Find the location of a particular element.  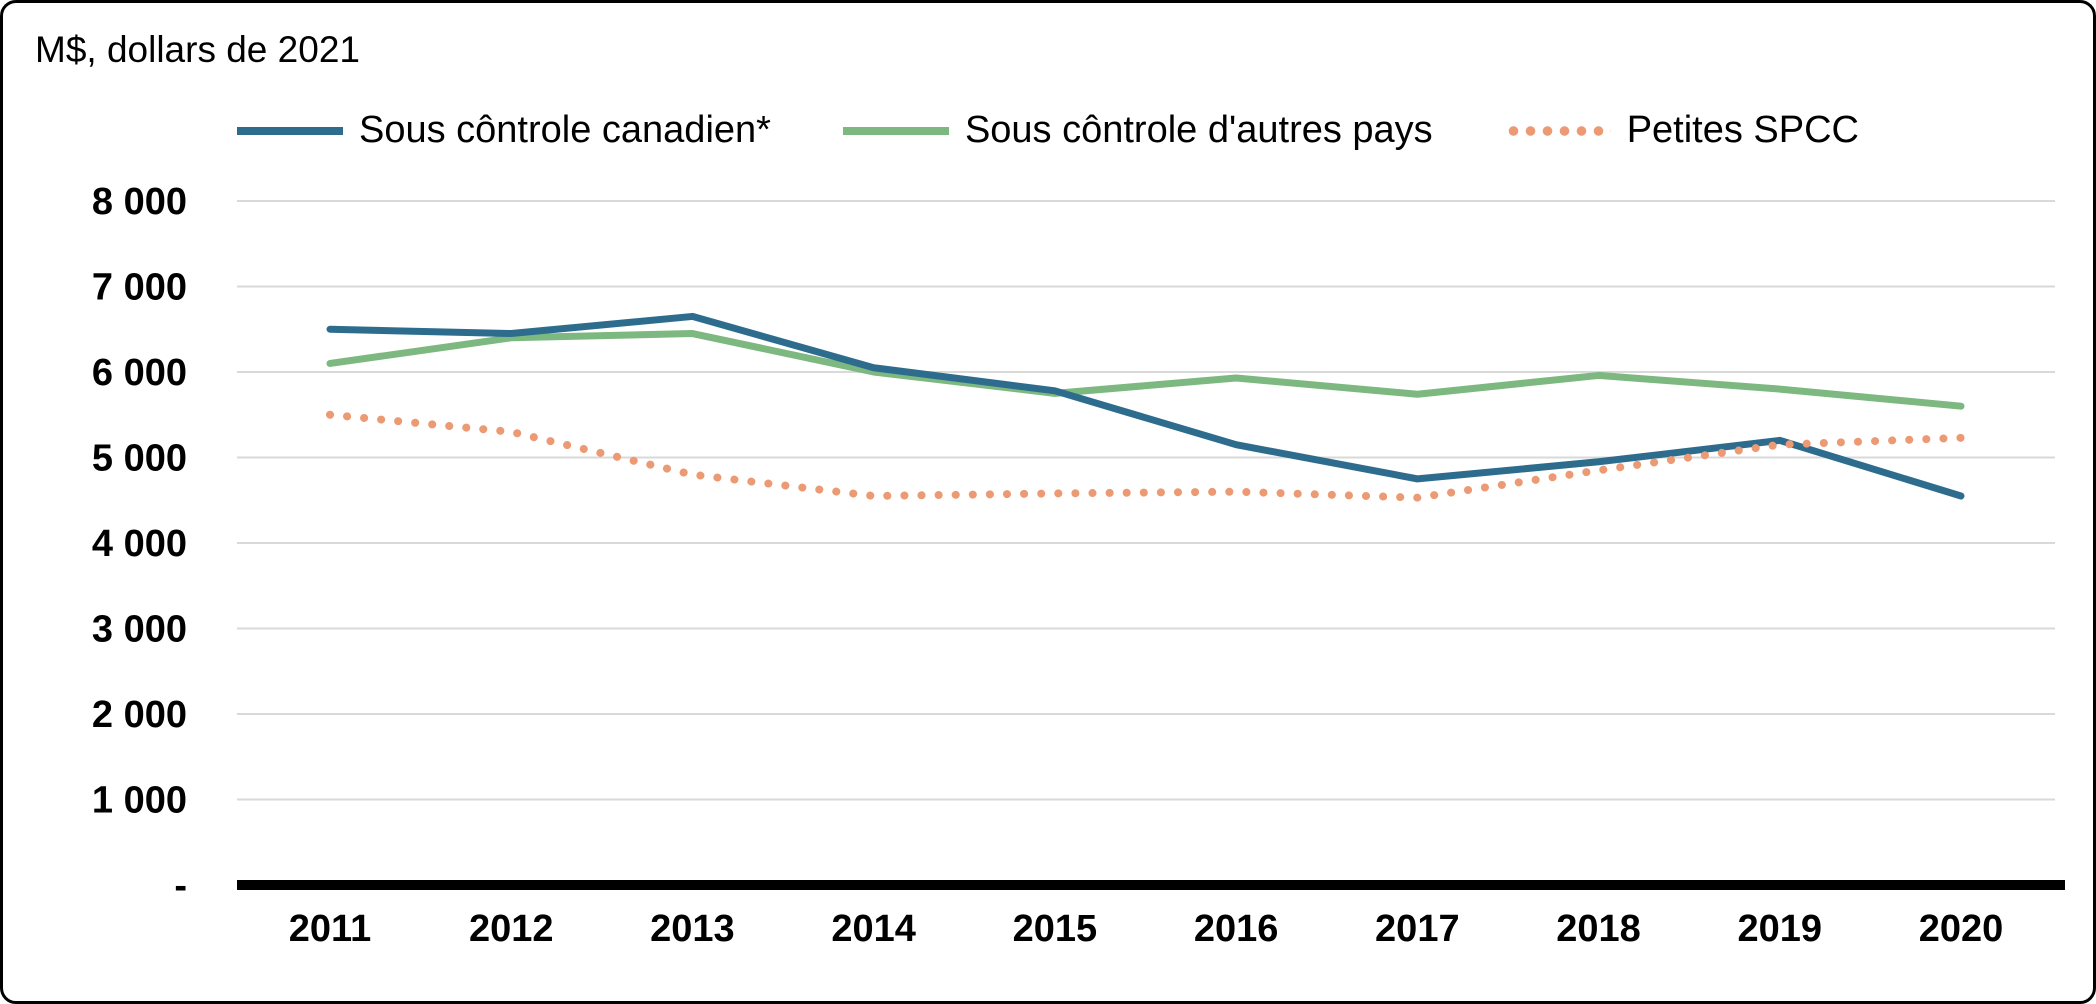

legend-item-autres-pays: Sous côntrole d'autres pays is located at coordinates (1137, 130).